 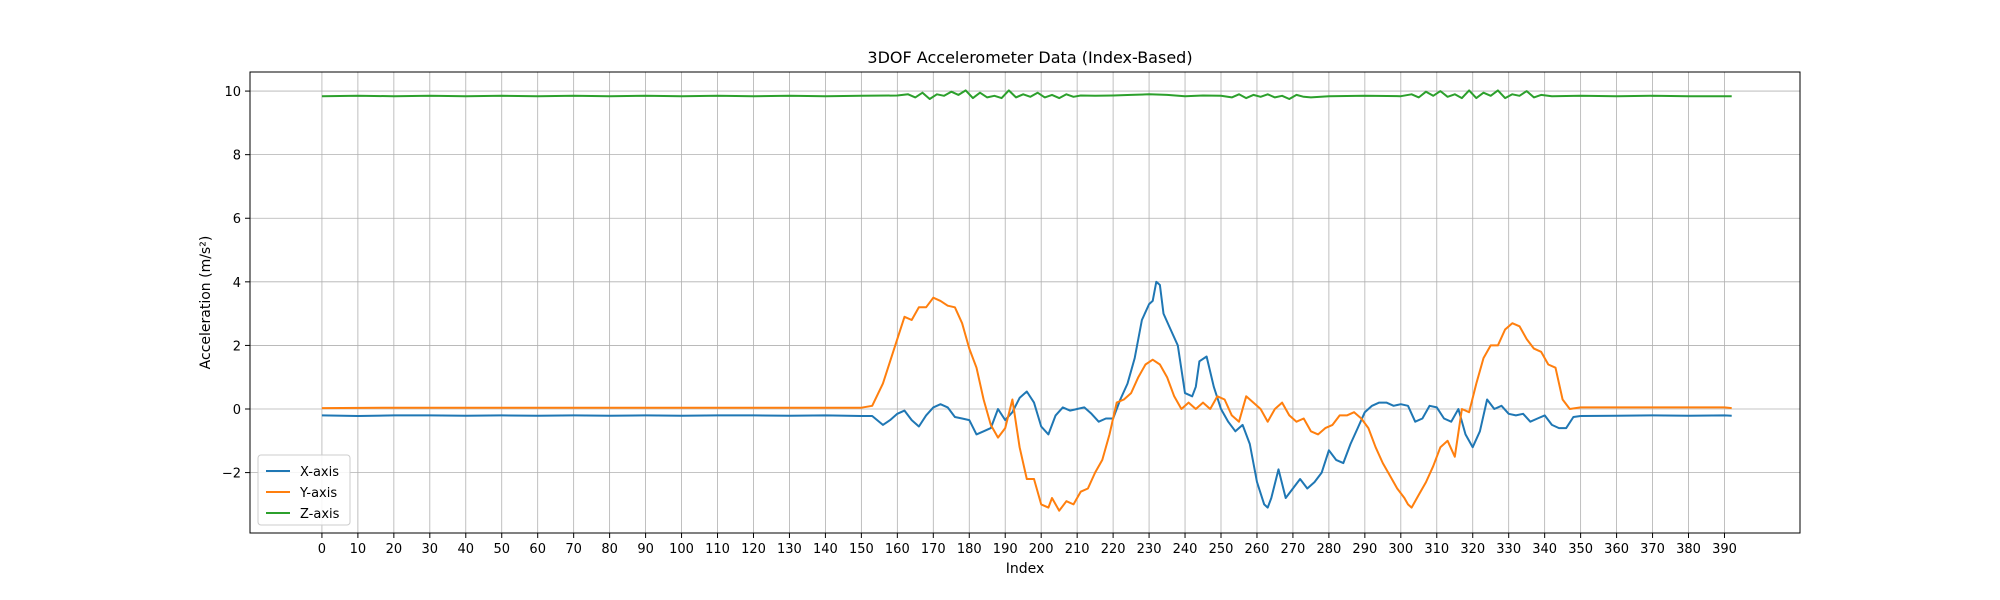 I want to click on y-tick-label: 4, so click(x=237, y=283).